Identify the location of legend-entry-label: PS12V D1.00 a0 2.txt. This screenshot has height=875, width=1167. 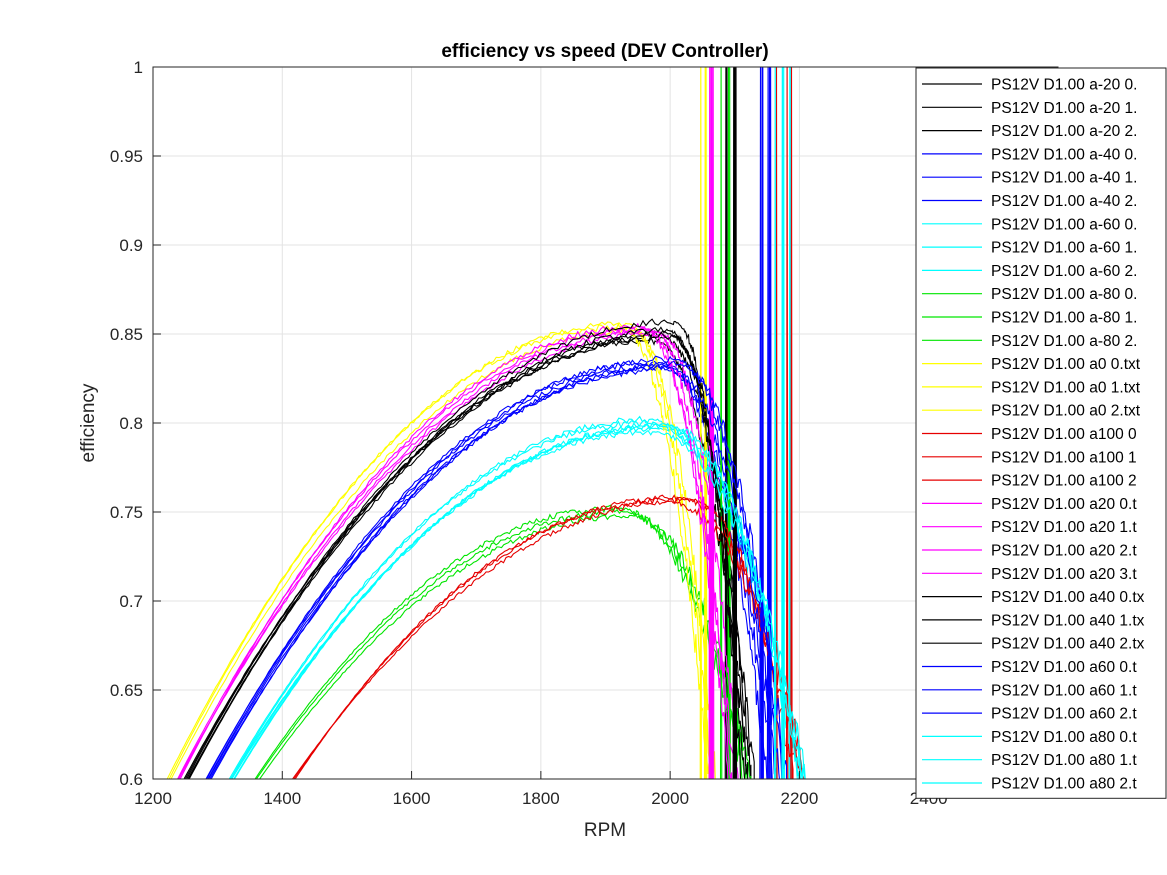
(1066, 411).